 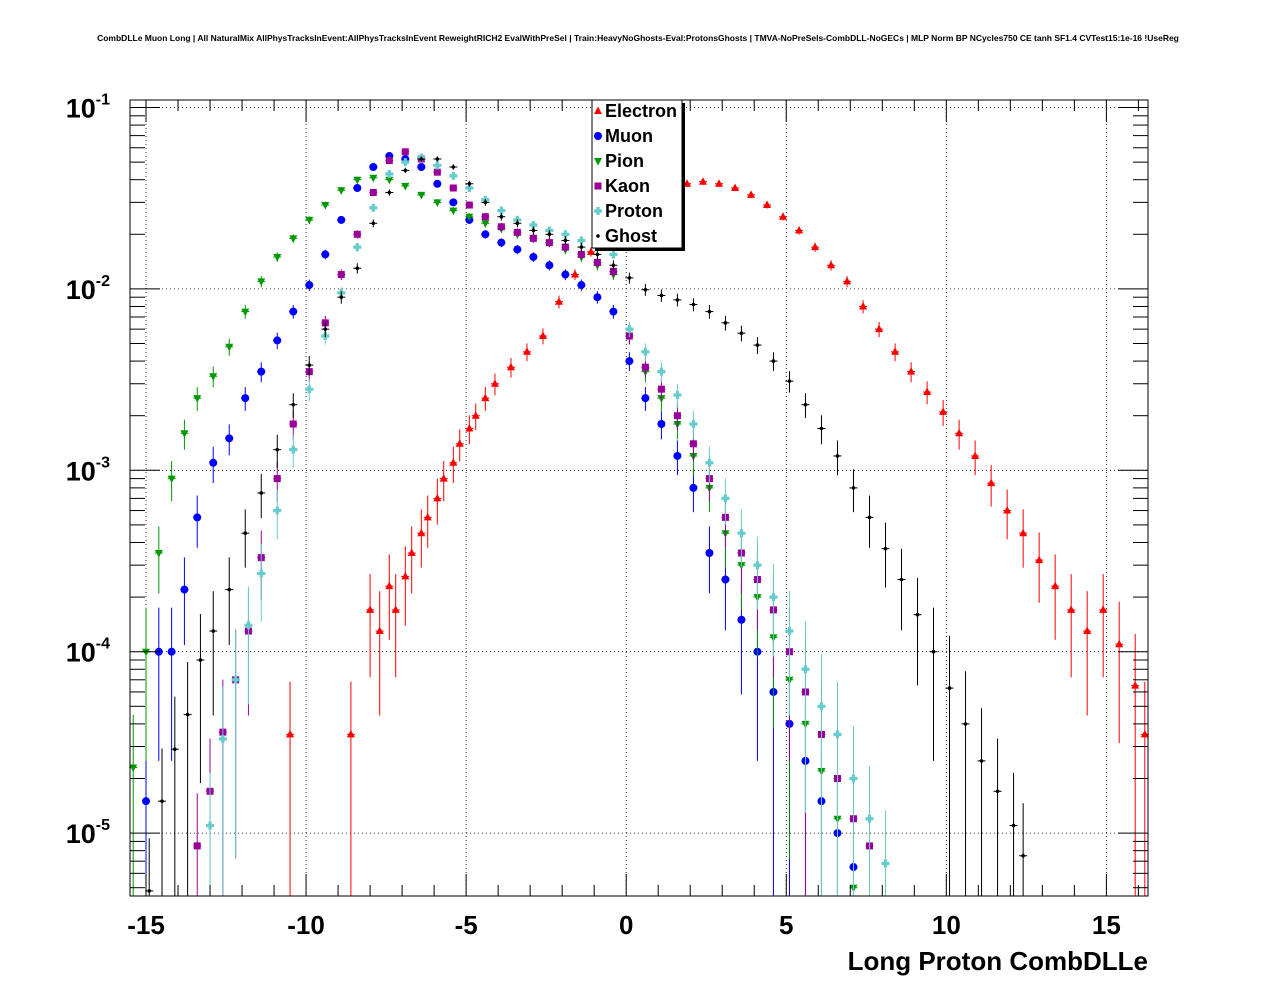 I want to click on y-tick-label: 10⁻⁴, so click(x=88, y=652).